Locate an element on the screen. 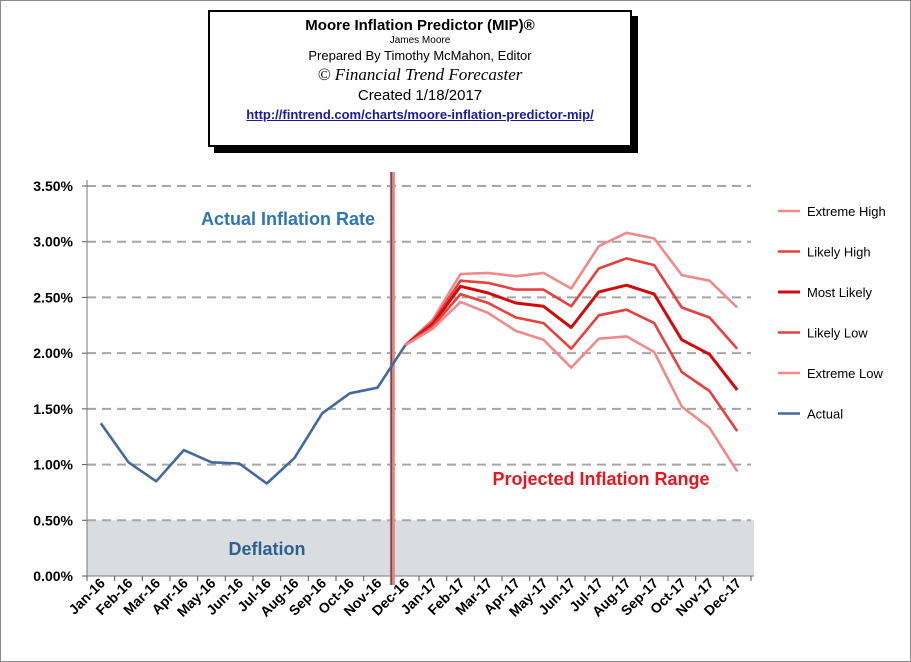 This screenshot has height=662, width=911. legend-label: Extreme High is located at coordinates (846, 211).